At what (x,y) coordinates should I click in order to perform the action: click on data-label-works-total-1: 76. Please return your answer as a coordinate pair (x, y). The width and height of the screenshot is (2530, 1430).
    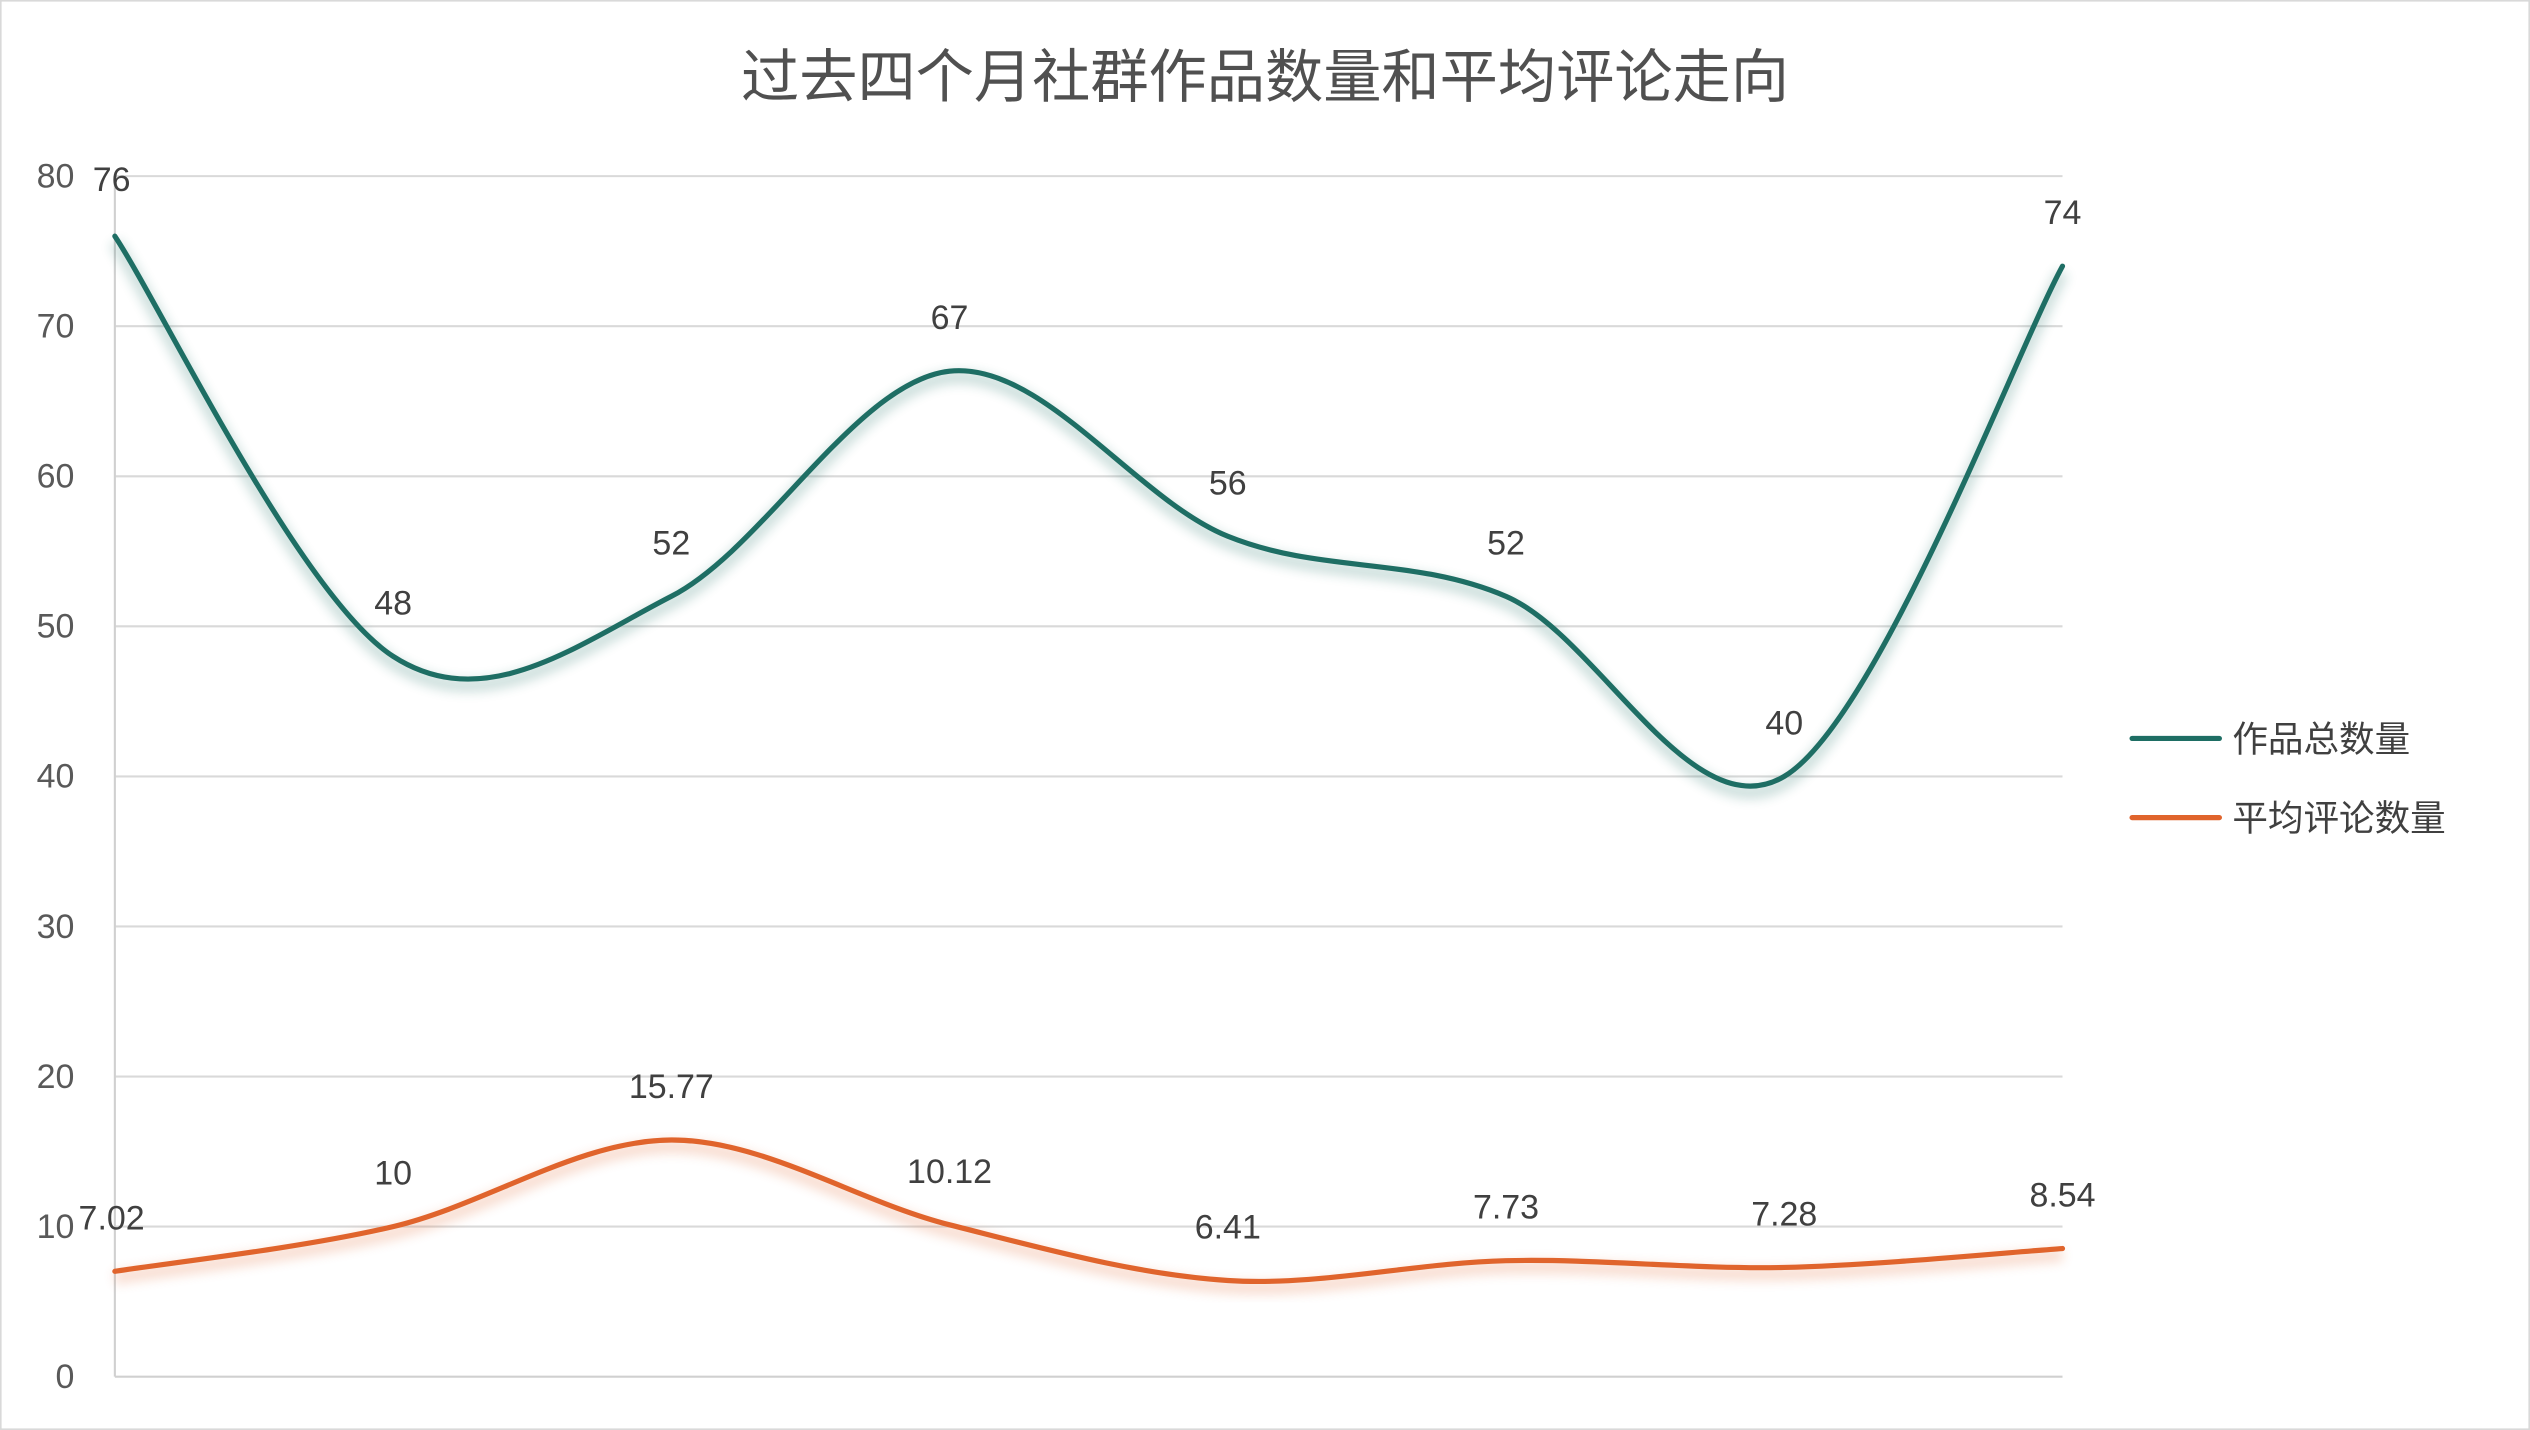
    Looking at the image, I should click on (112, 180).